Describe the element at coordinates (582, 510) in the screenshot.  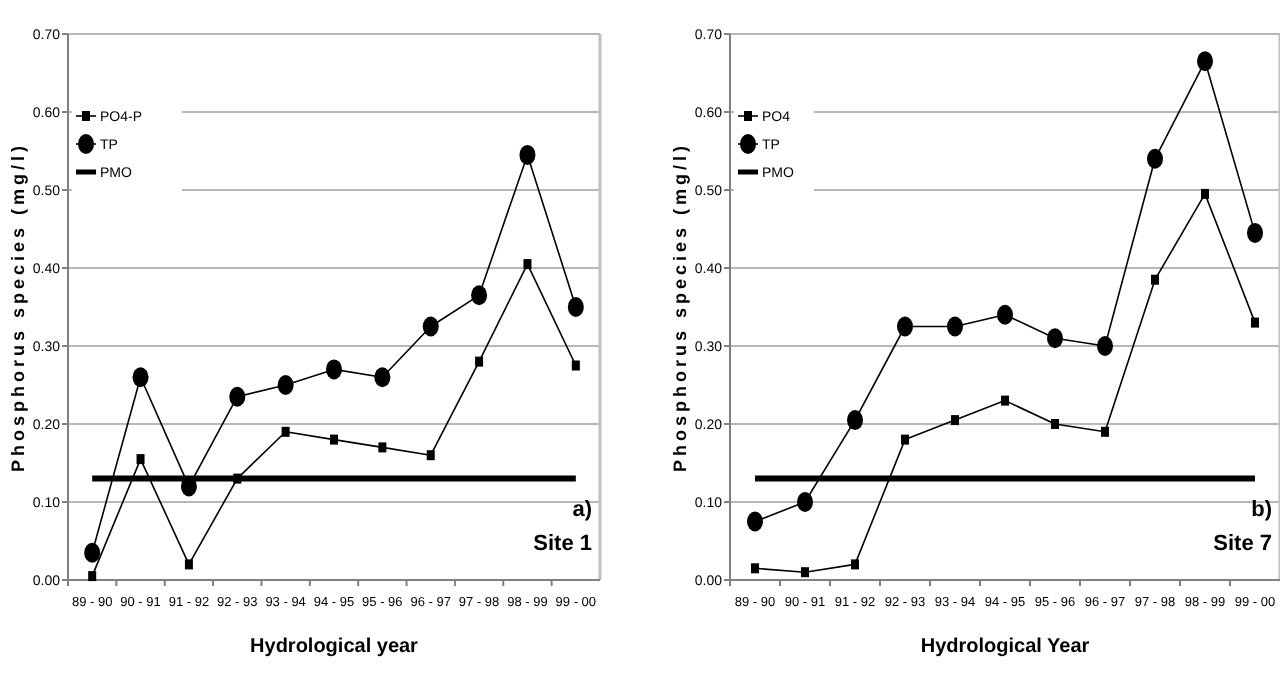
I see `annotation: a)` at that location.